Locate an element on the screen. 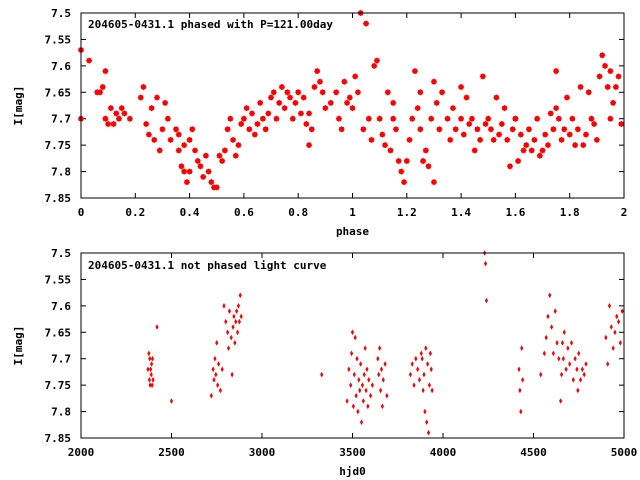  x-tick-label: 5000 is located at coordinates (624, 452).